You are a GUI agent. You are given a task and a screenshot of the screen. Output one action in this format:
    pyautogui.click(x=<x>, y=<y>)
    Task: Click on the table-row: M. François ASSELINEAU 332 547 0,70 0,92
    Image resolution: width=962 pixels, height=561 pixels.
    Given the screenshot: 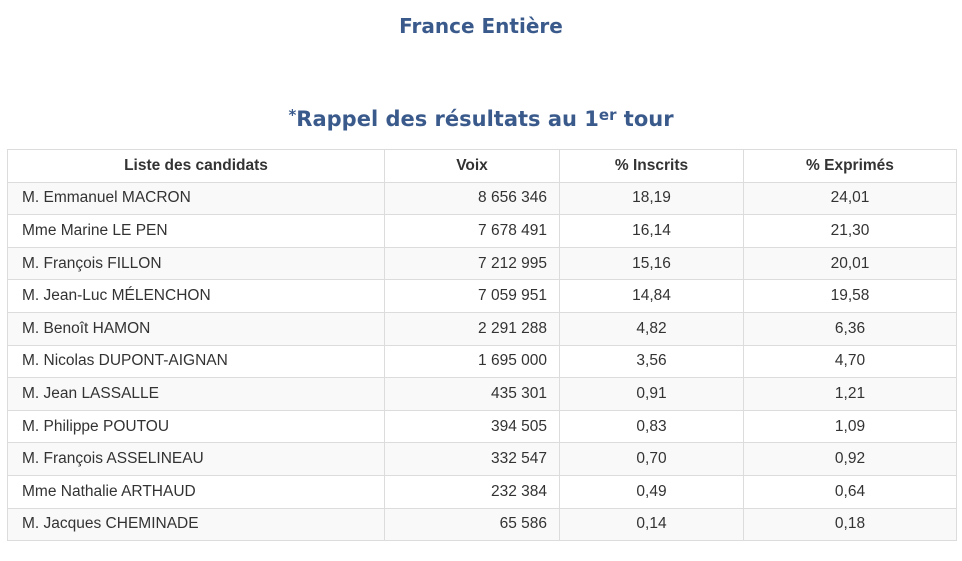 What is the action you would take?
    pyautogui.click(x=482, y=459)
    